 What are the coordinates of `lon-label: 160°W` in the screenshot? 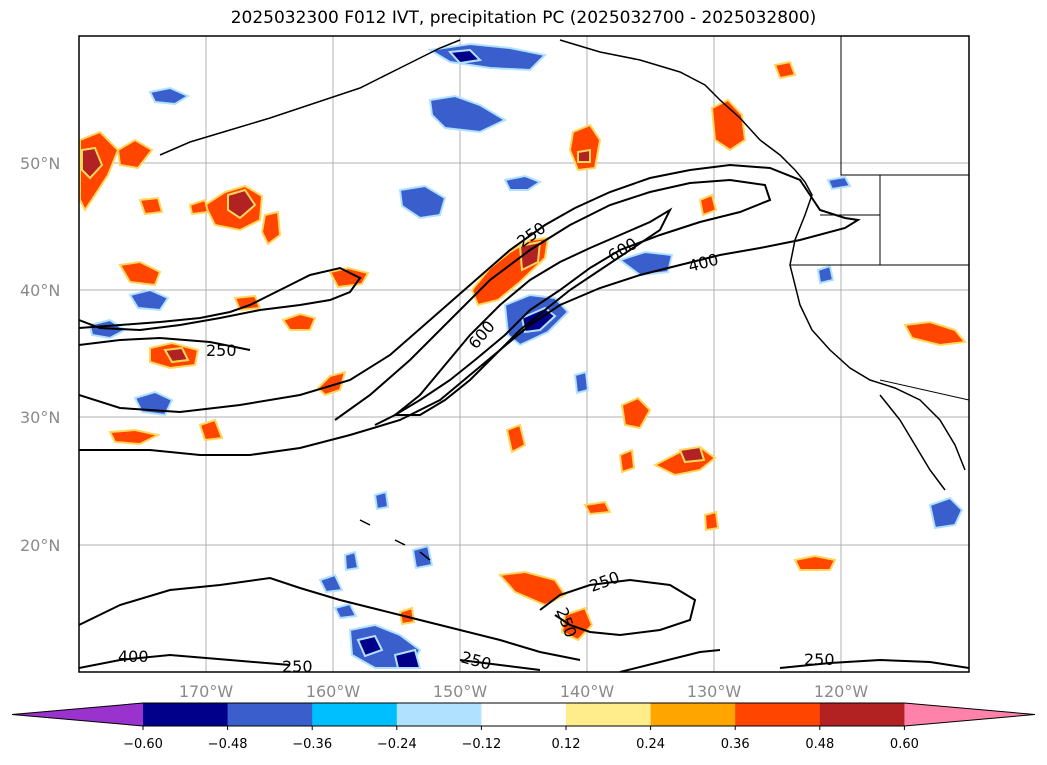 It's located at (333, 691).